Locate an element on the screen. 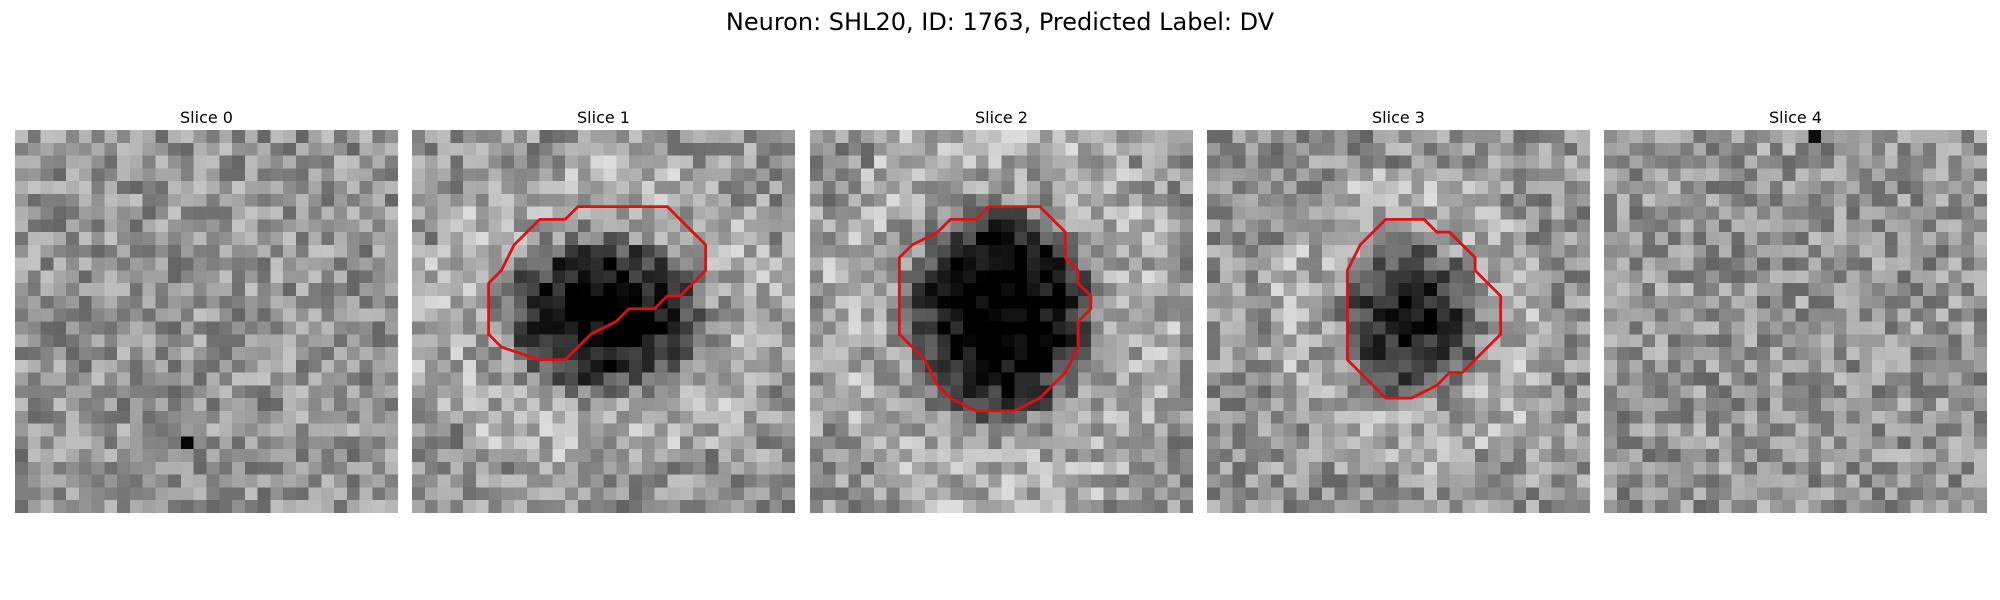  slice-panel-2: Slice 2 is located at coordinates (1001, 310).